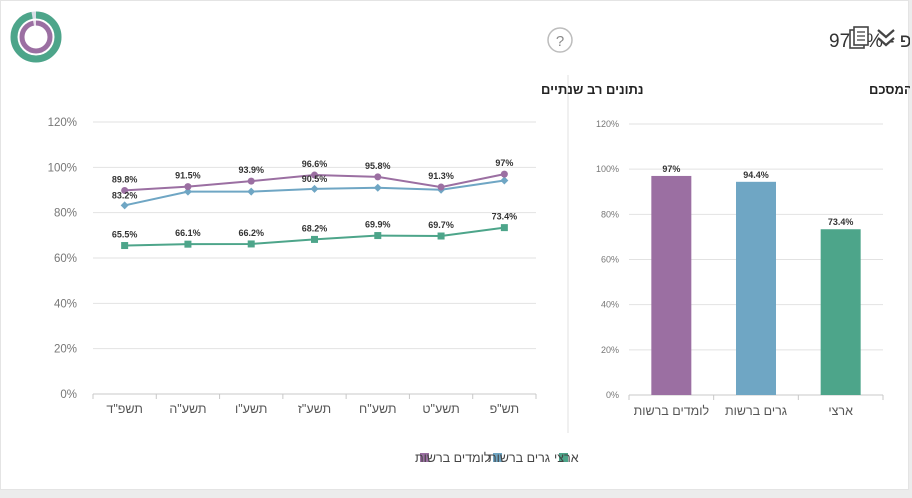 This screenshot has height=498, width=912. I want to click on x-tick-label: תשע"ח, so click(377, 409).